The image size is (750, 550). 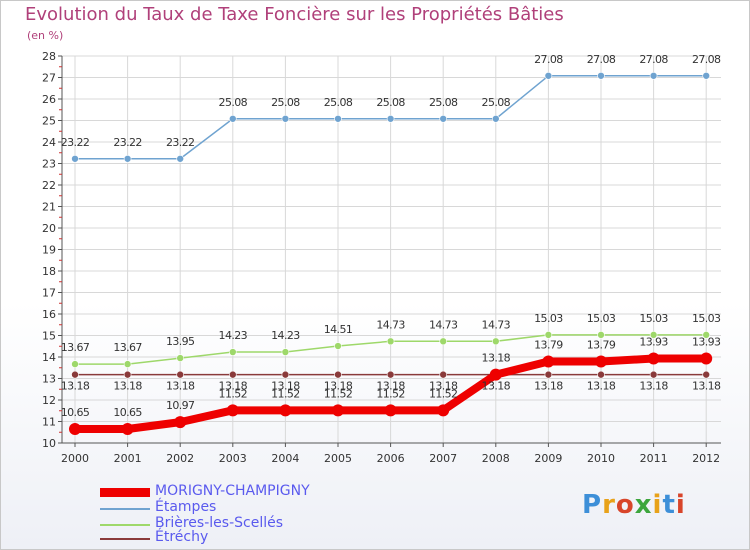 I want to click on data-label: 14.51, so click(x=338, y=329).